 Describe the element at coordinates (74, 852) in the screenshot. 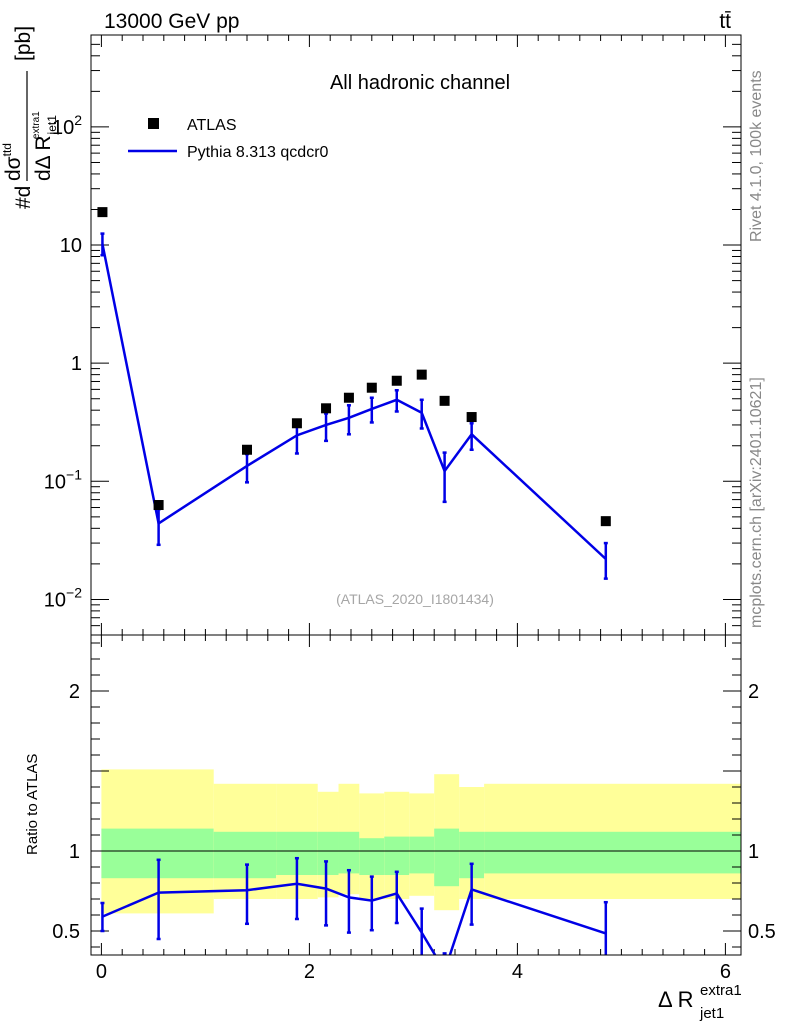

I see `ratio-y-tick-label-left: 1` at that location.